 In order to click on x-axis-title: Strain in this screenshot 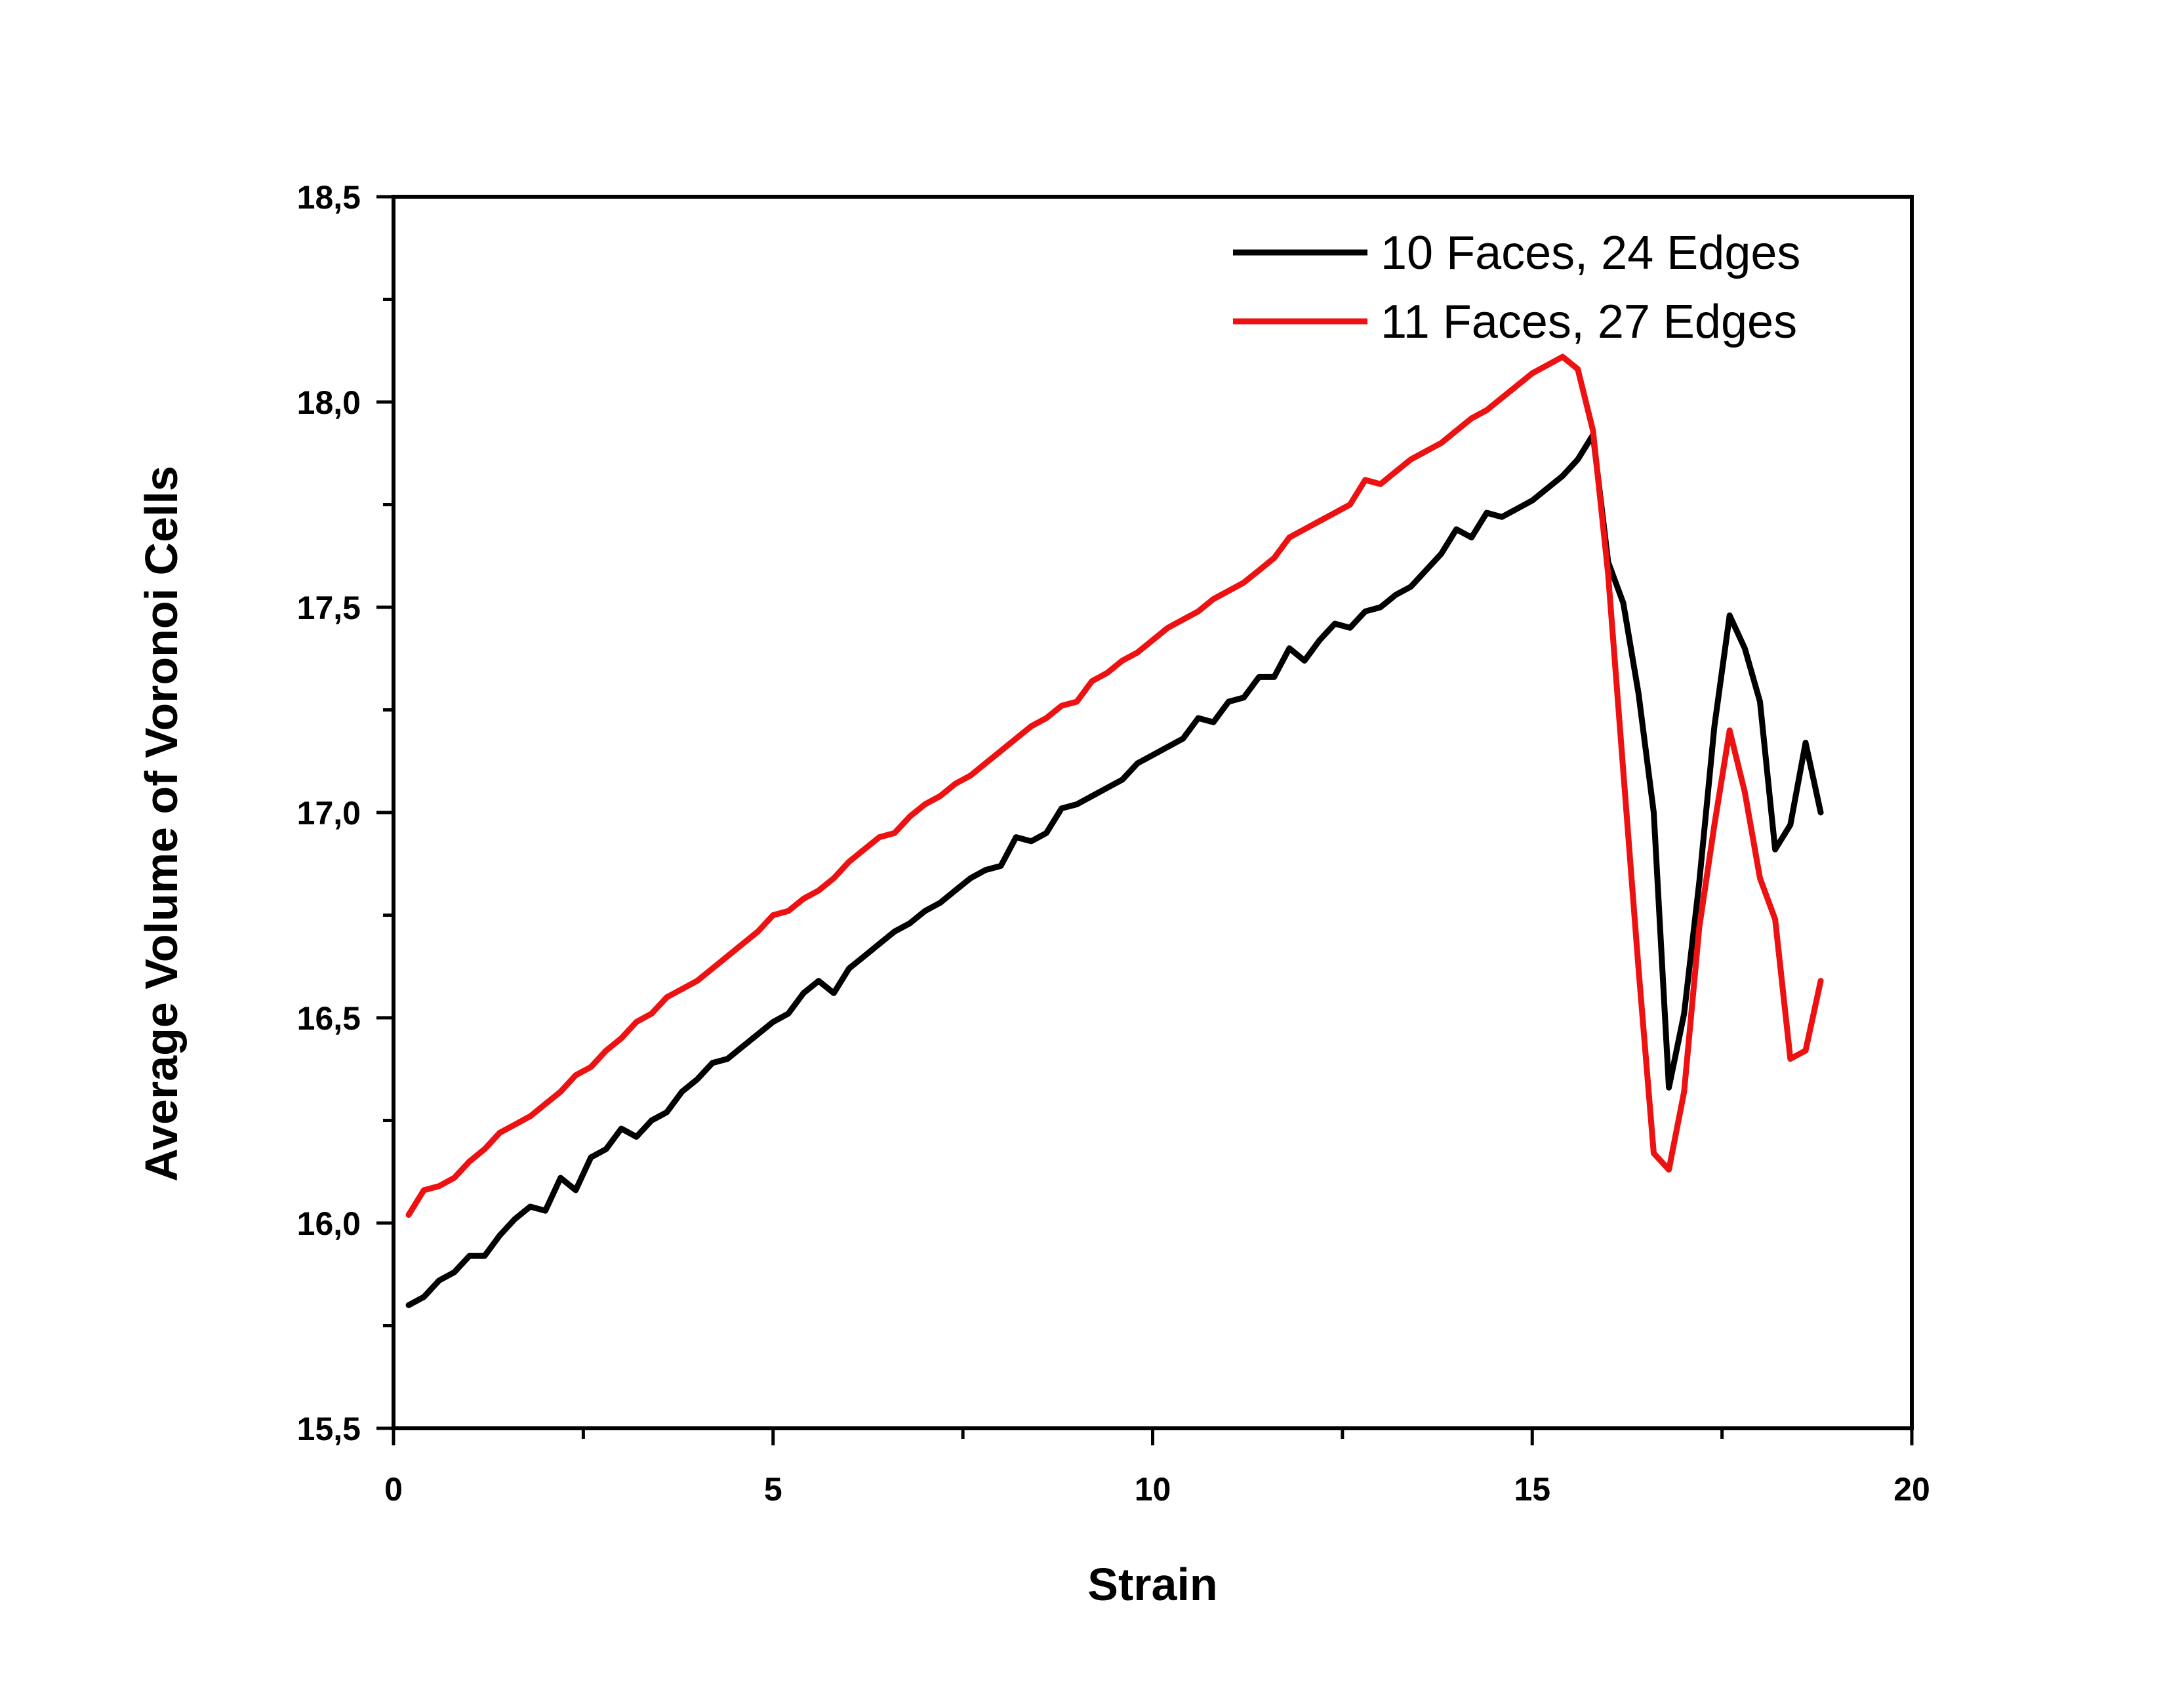, I will do `click(1152, 1584)`.